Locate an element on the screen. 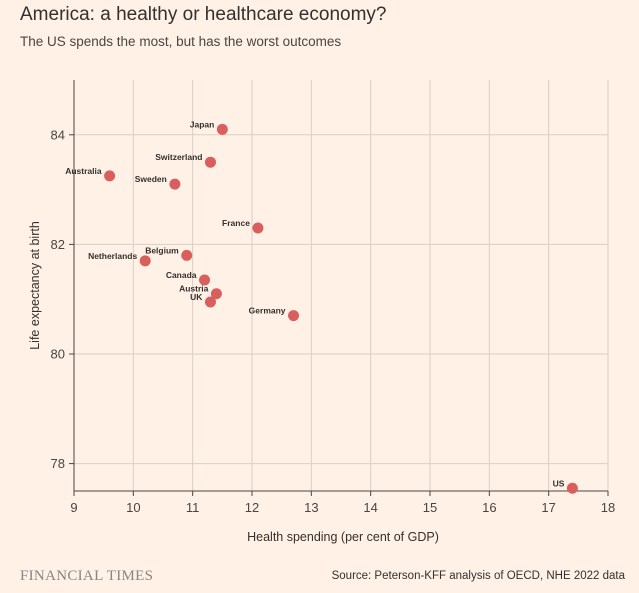  point-label: Austria is located at coordinates (194, 289).